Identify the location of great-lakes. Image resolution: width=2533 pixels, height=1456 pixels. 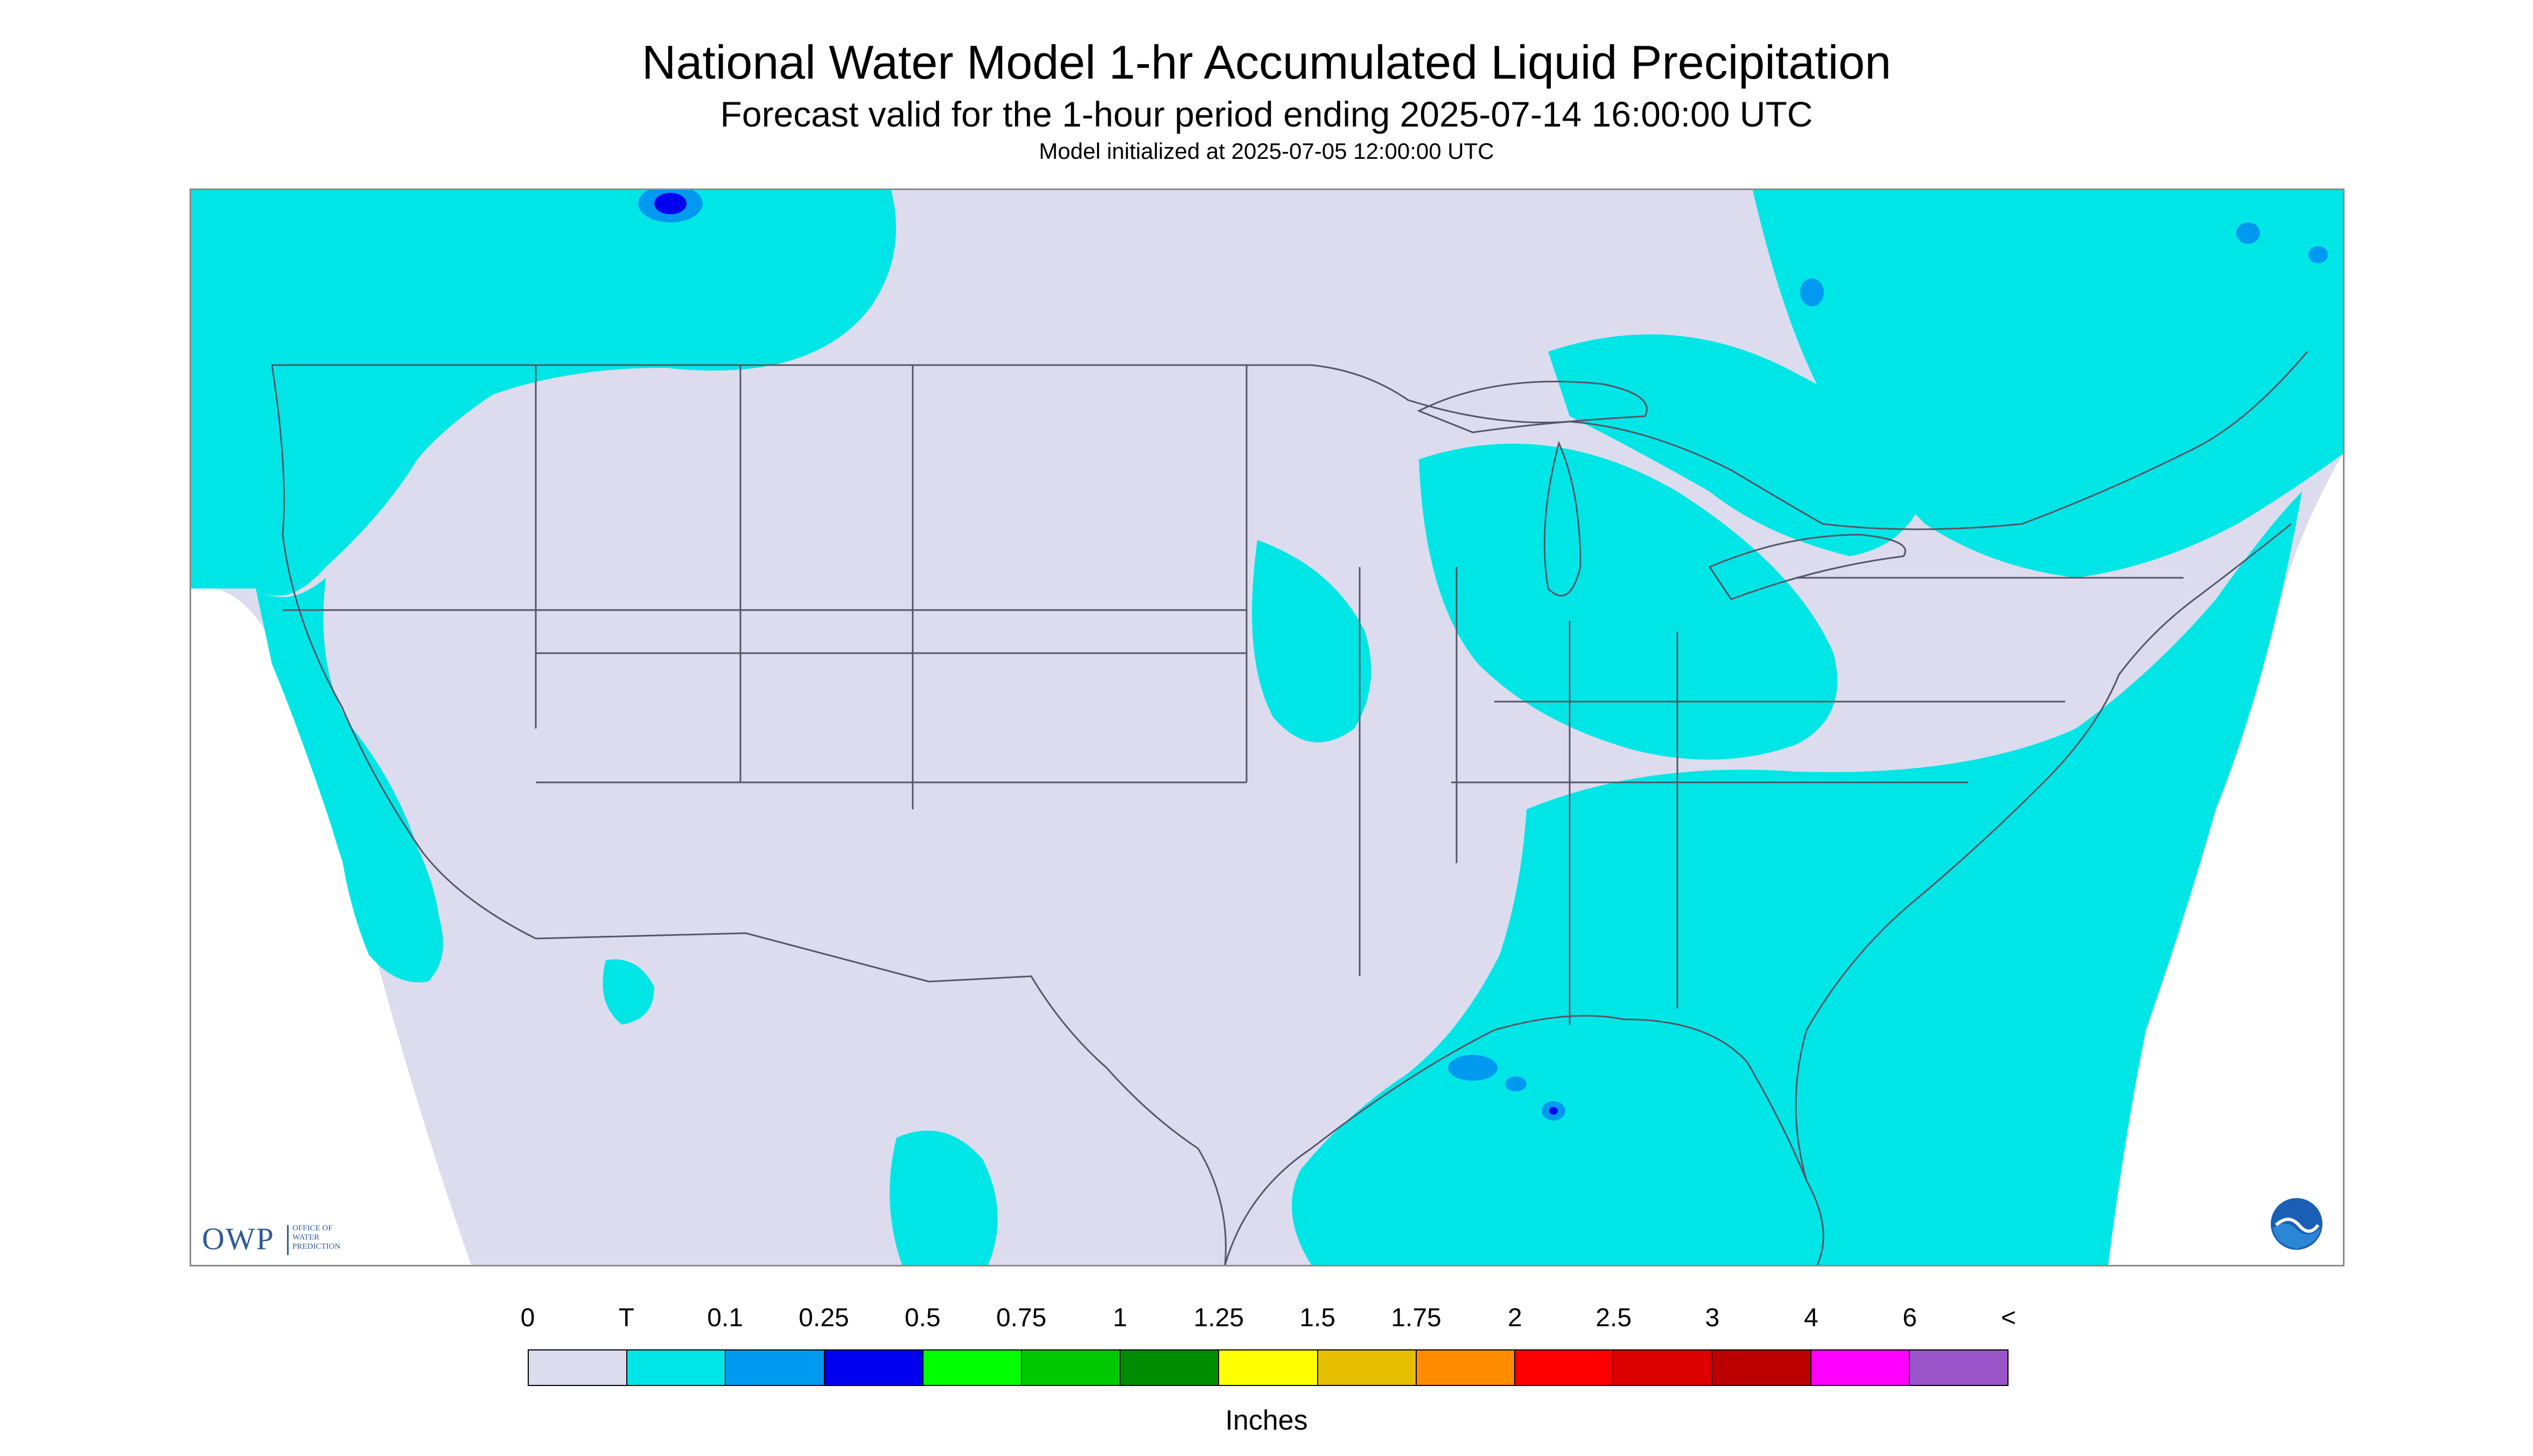
(1661, 490).